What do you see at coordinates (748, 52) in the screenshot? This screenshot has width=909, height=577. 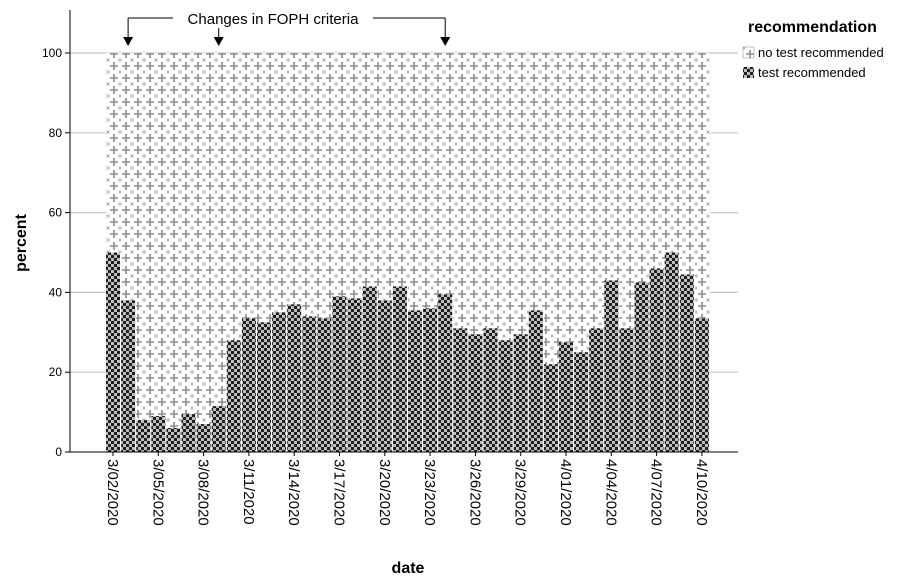 I see `legend-swatch-no-test` at bounding box center [748, 52].